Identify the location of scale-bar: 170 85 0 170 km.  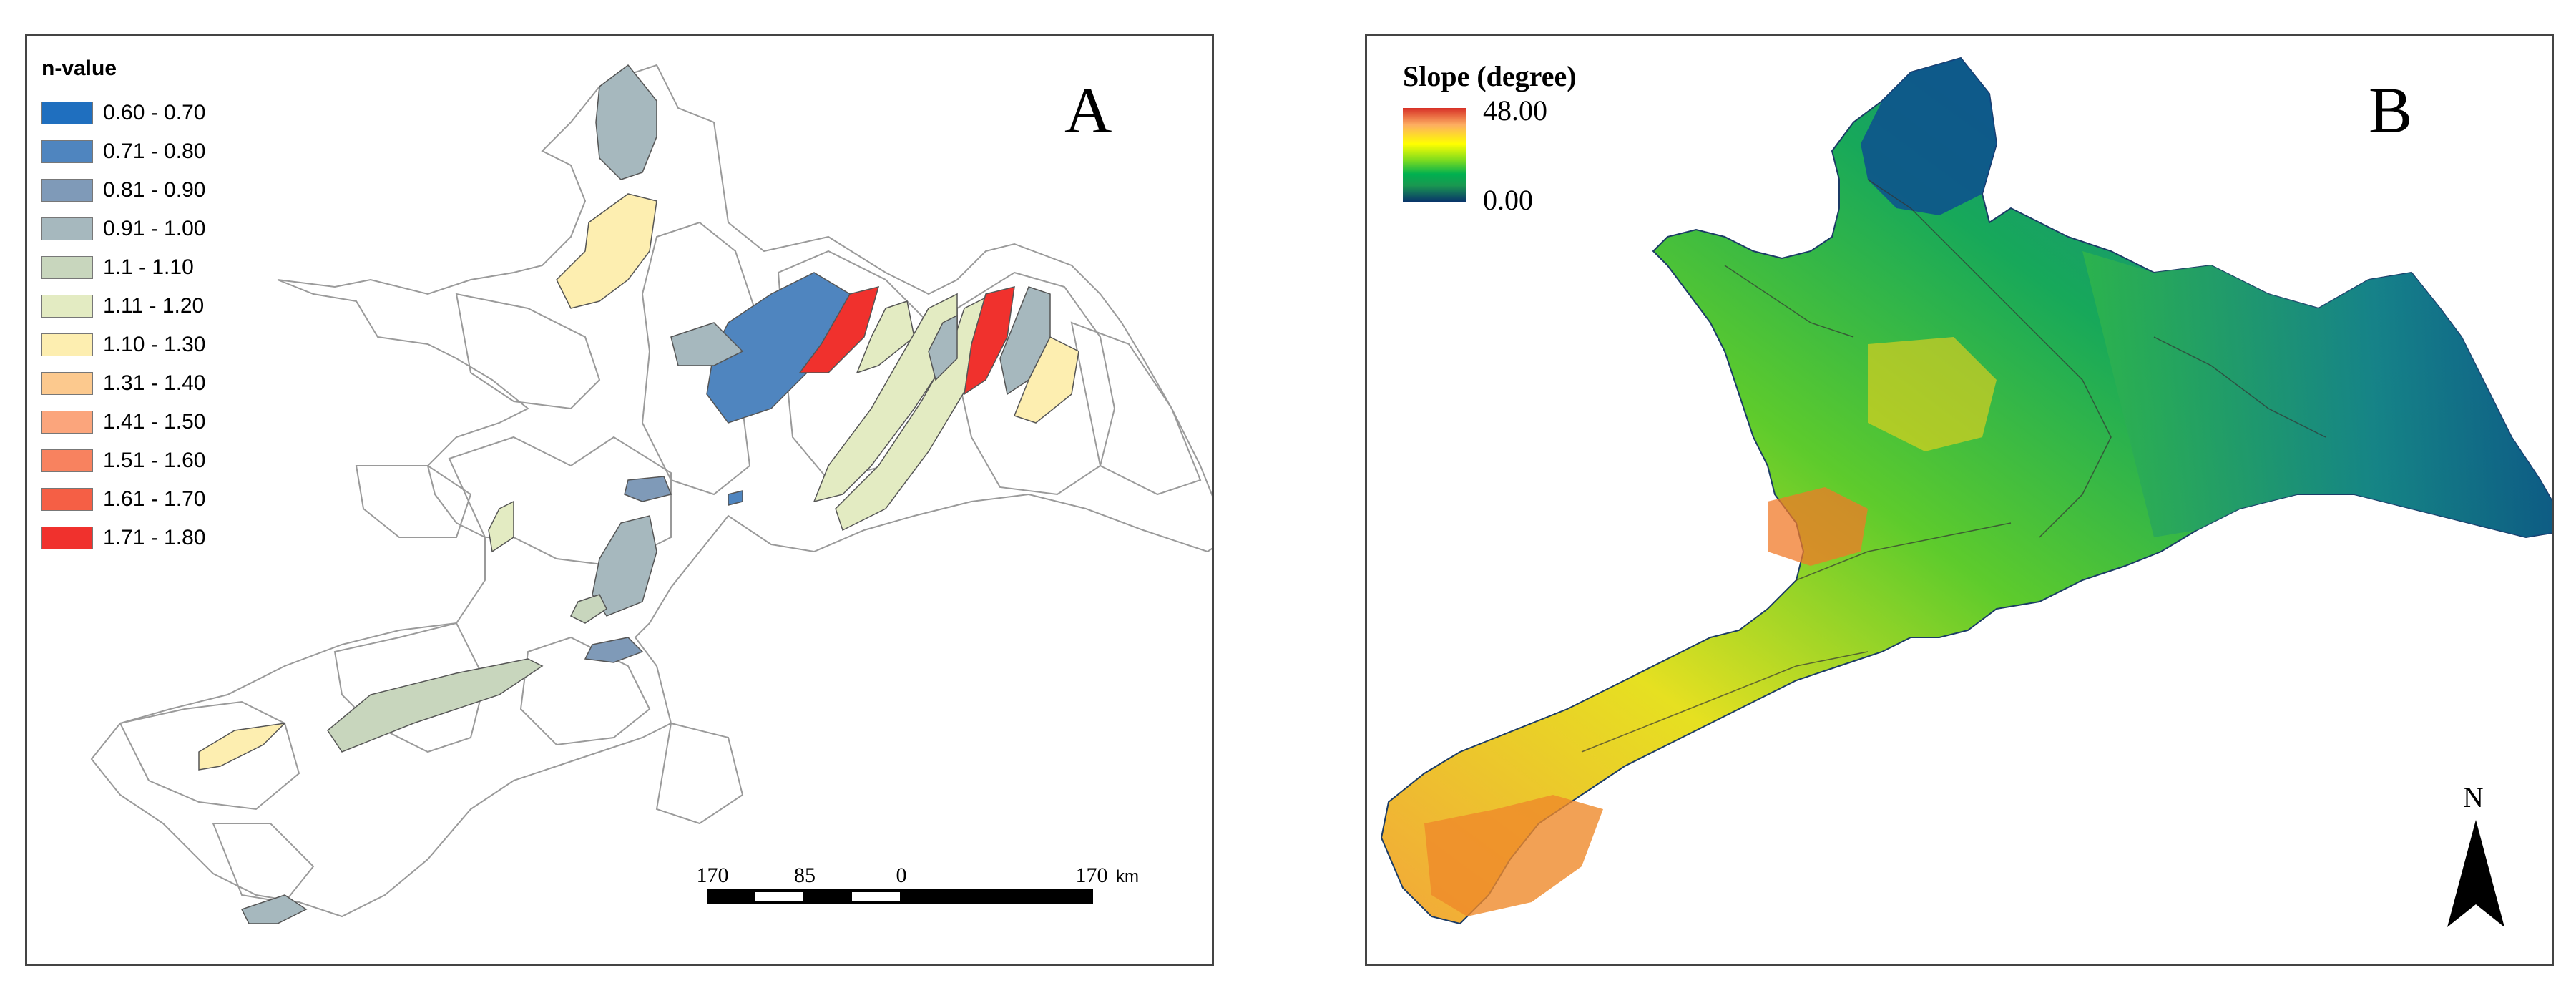
(918, 884).